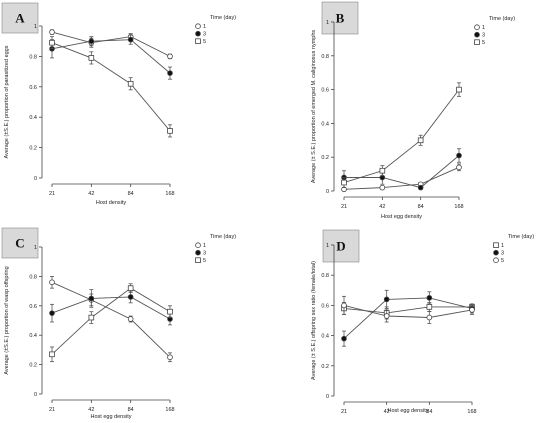 This screenshot has height=423, width=550. What do you see at coordinates (340, 18) in the screenshot?
I see `panel-label: B` at bounding box center [340, 18].